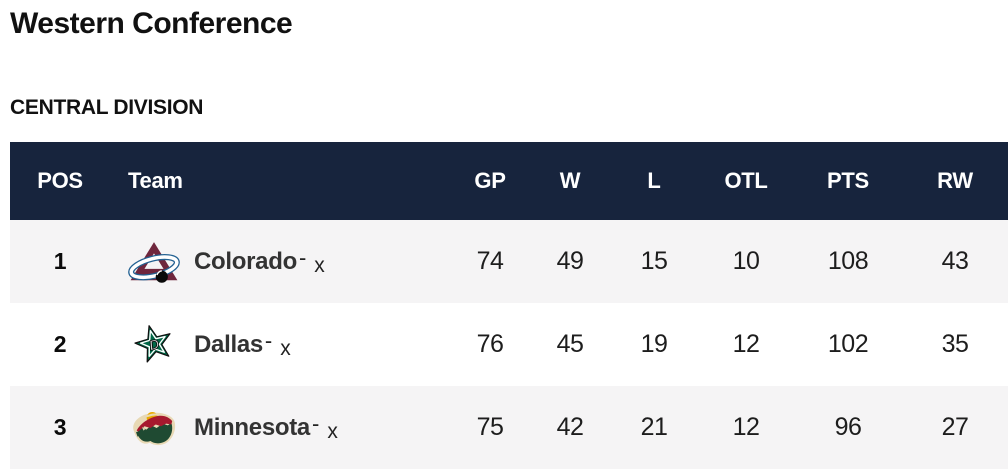 This screenshot has width=1008, height=469. Describe the element at coordinates (107, 107) in the screenshot. I see `division-title: CENTRAL DIVISION` at that location.